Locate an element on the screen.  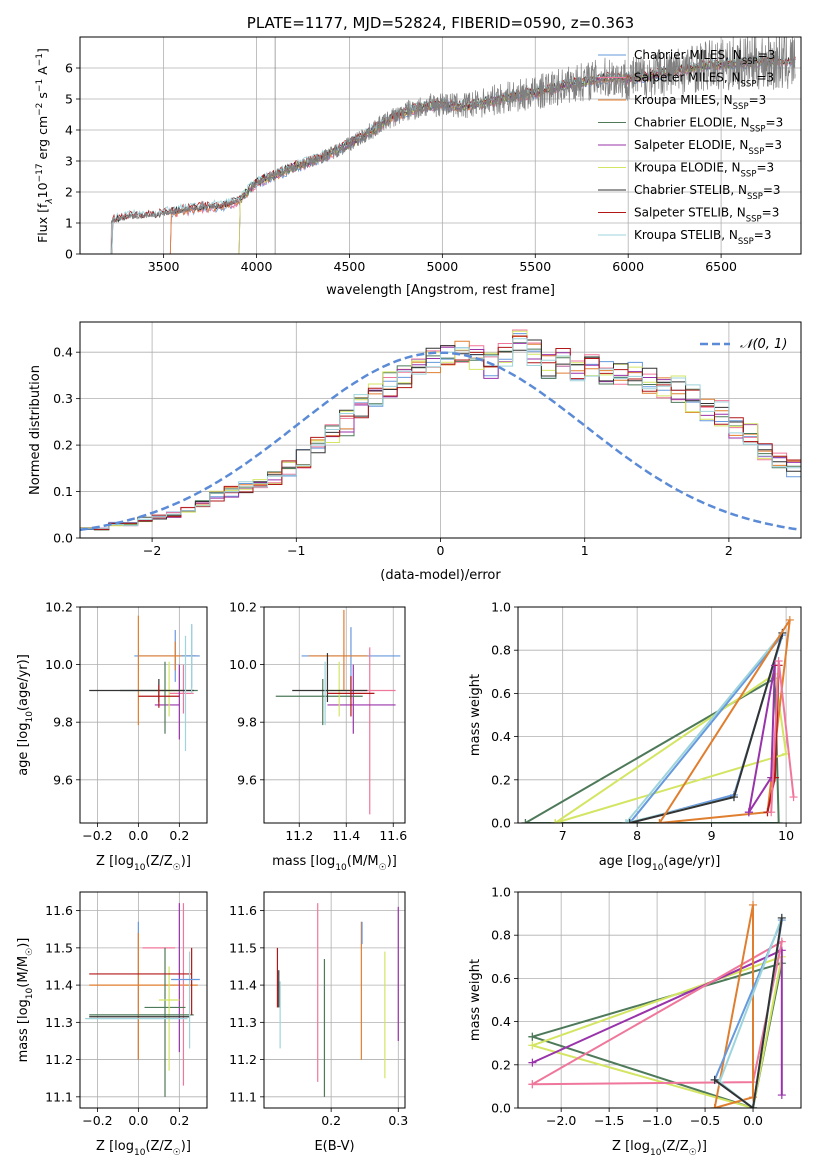
y-tick-label: 0.6 is located at coordinates (501, 978).